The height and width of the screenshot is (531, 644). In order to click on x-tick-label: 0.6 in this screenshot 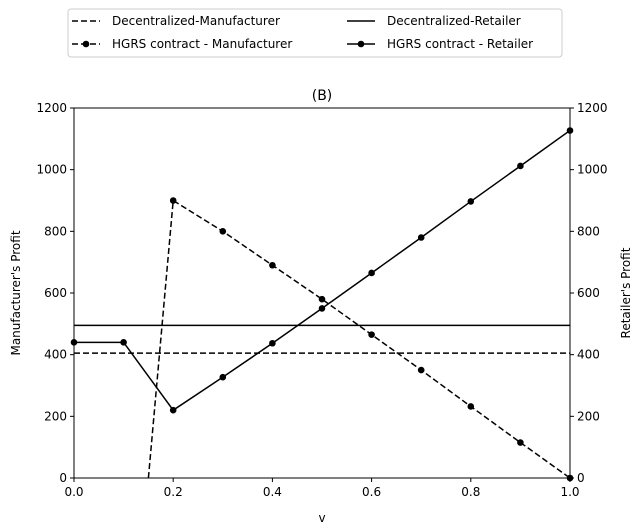, I will do `click(371, 492)`.